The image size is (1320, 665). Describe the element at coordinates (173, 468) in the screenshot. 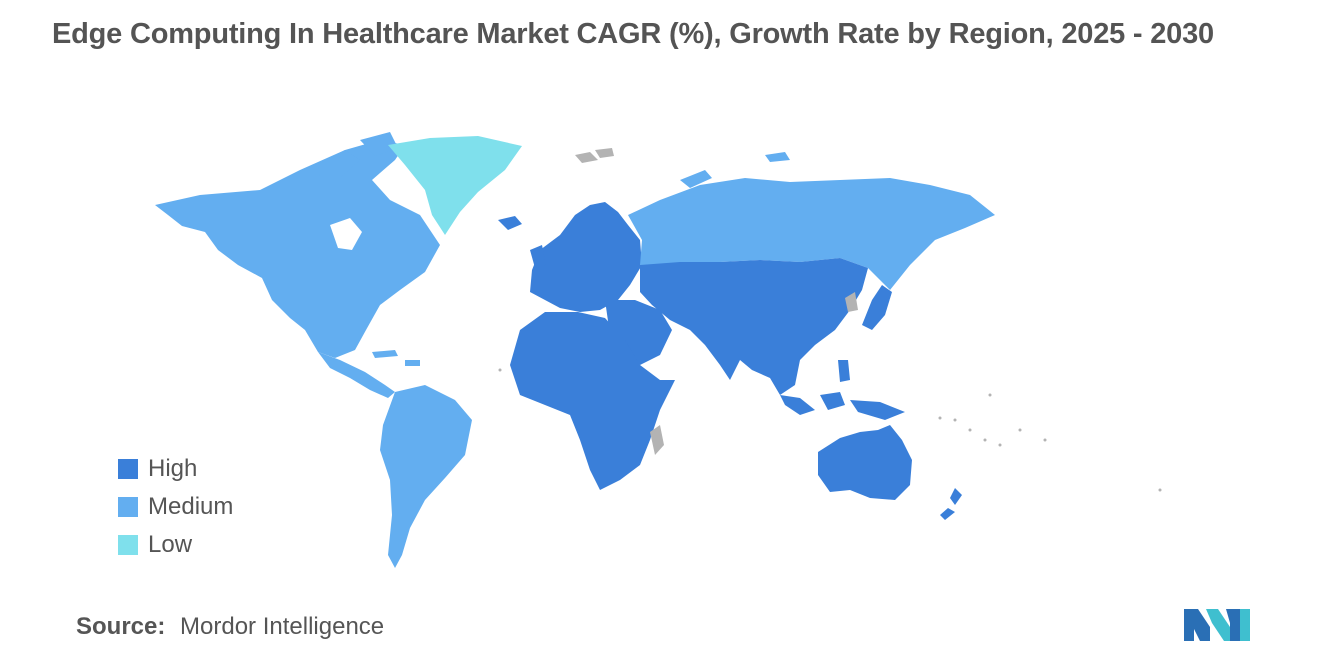

I see `legend-label-high: High` at that location.